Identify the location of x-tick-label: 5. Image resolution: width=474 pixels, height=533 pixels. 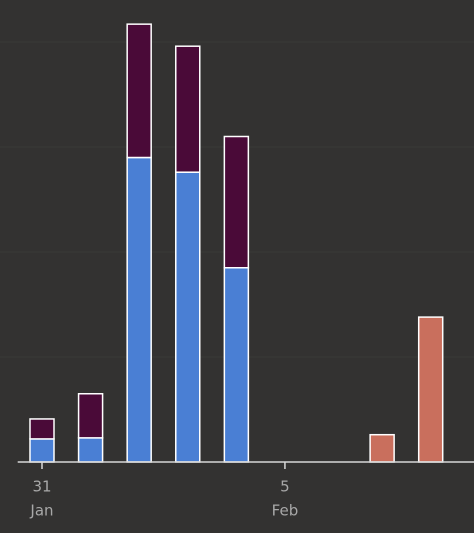
(285, 487).